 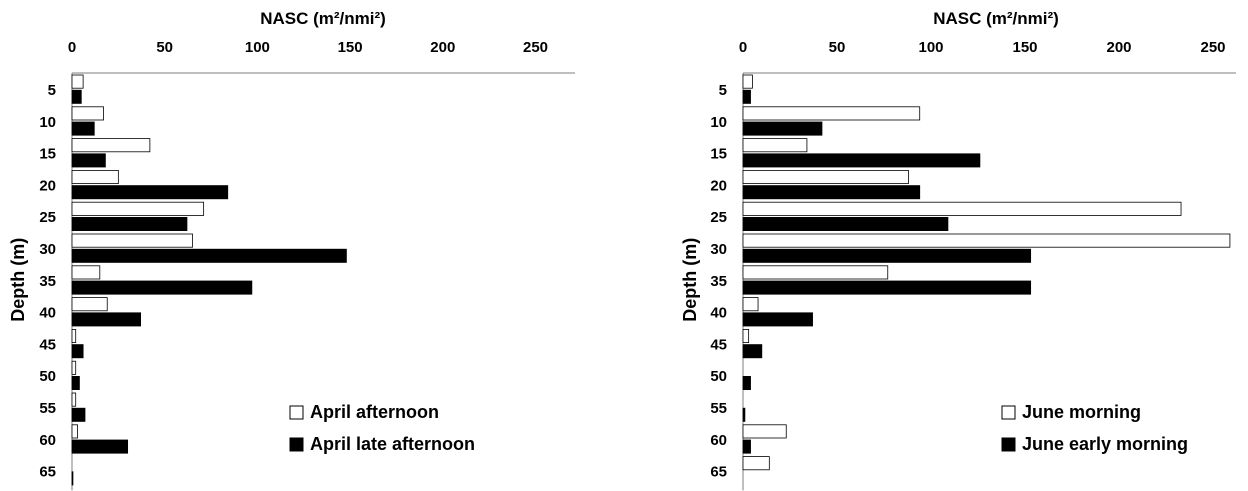 What do you see at coordinates (1081, 412) in the screenshot?
I see `legend-label: June morning` at bounding box center [1081, 412].